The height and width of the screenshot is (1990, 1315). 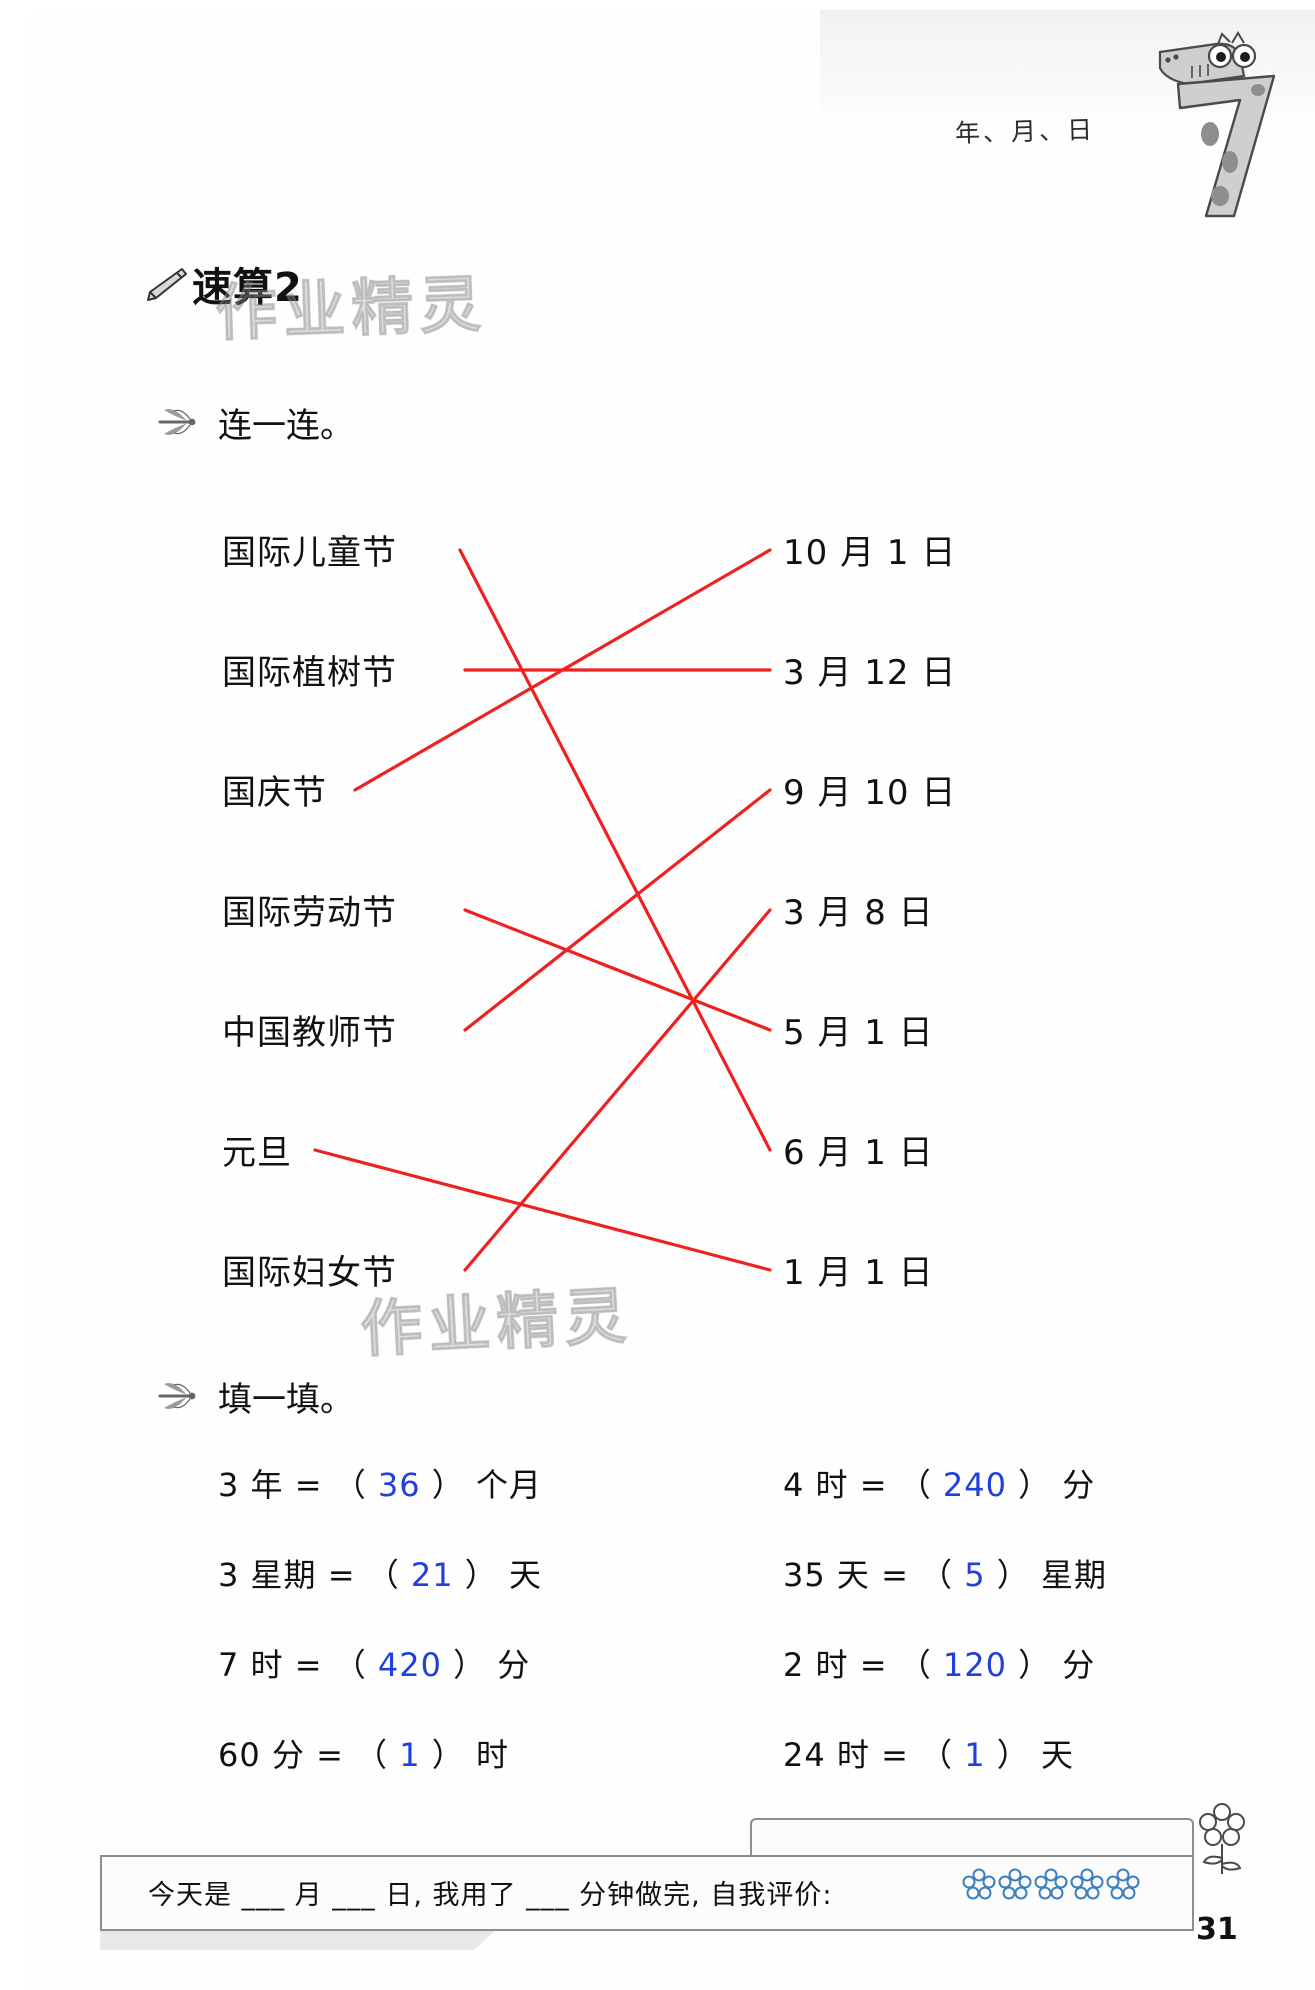 What do you see at coordinates (399, 1485) in the screenshot?
I see `fill-answer: 36` at bounding box center [399, 1485].